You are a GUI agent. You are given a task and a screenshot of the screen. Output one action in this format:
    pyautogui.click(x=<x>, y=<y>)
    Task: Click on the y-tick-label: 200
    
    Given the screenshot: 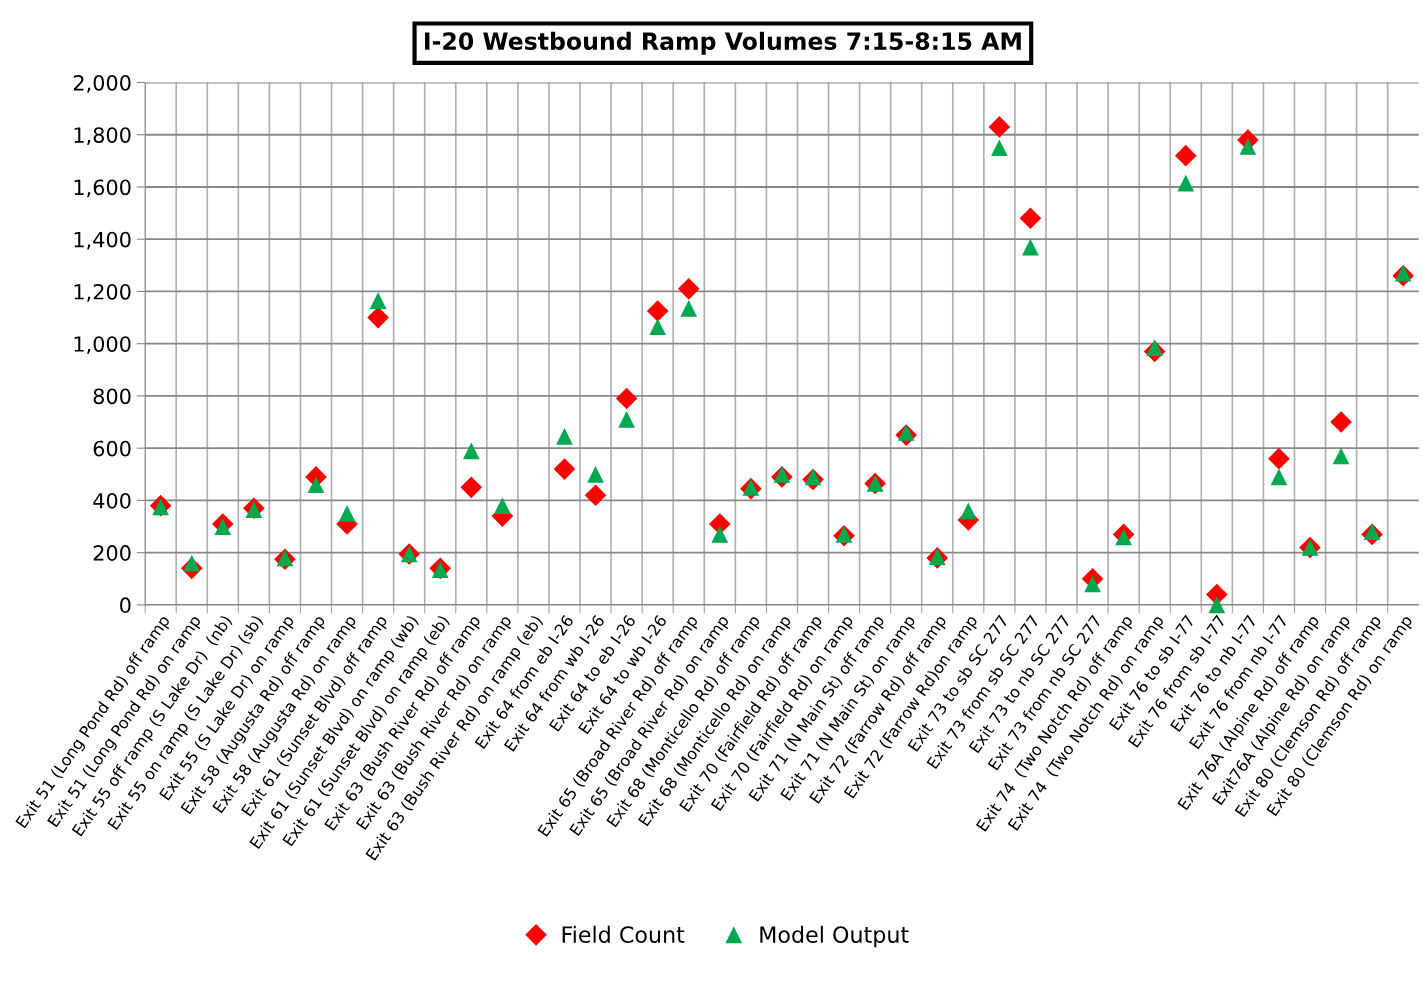 What is the action you would take?
    pyautogui.click(x=112, y=553)
    